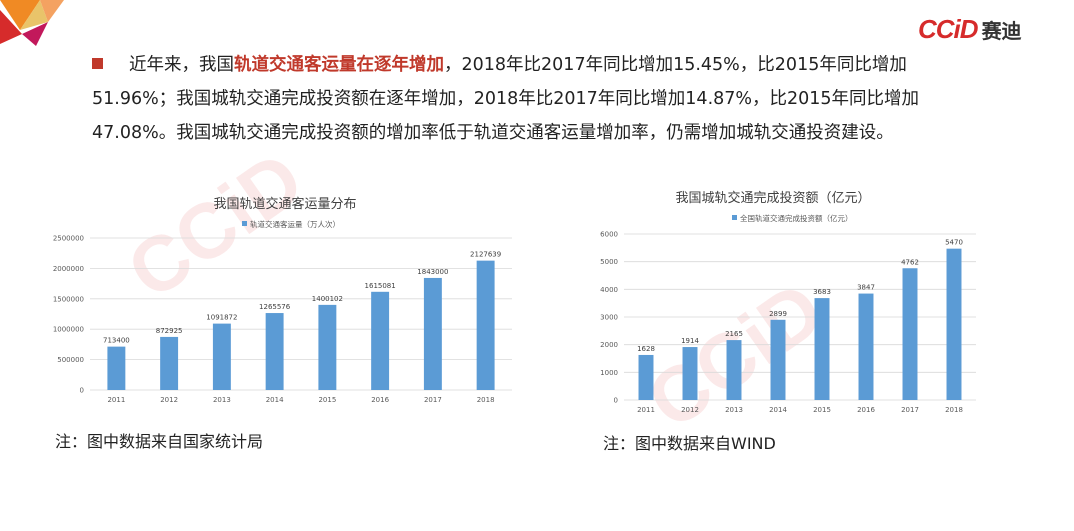 This screenshot has height=531, width=1074. I want to click on chart-title: 我国轨道交通客运量分布, so click(284, 204).